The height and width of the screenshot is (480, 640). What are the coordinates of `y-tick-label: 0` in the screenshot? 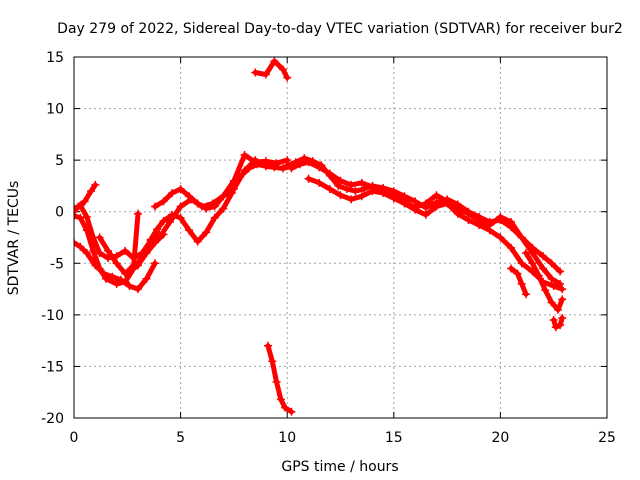 It's located at (59, 213).